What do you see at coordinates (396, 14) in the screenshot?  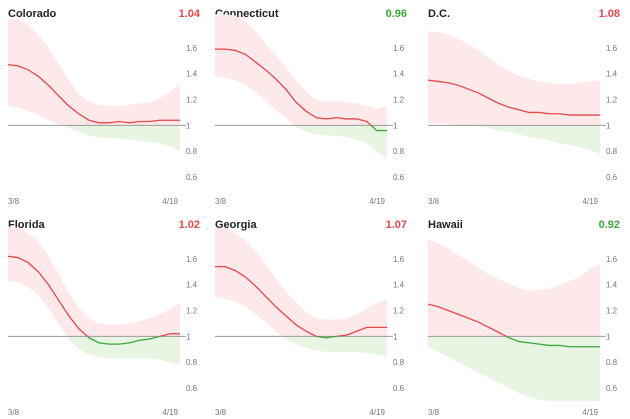 I see `panel-latest-value: 0.96` at bounding box center [396, 14].